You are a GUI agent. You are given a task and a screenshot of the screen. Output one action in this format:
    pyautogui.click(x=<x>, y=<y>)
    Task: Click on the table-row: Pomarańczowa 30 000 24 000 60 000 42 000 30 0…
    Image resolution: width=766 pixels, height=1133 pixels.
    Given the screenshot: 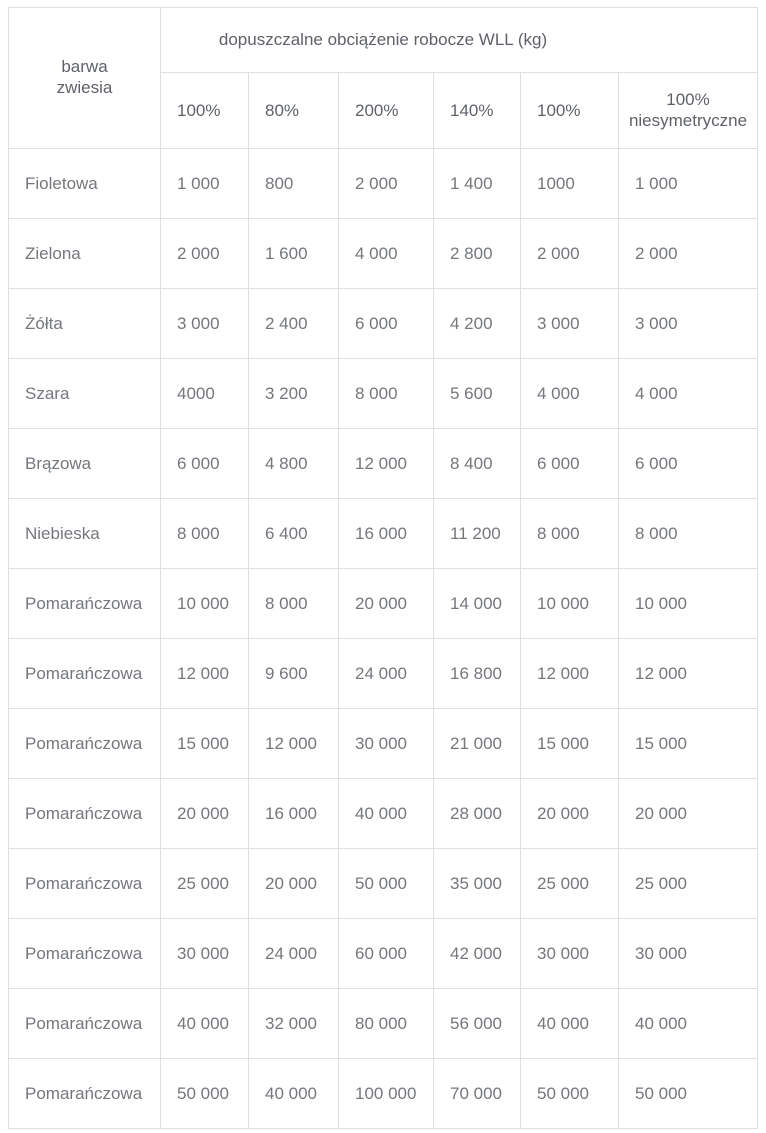 What is the action you would take?
    pyautogui.click(x=383, y=953)
    